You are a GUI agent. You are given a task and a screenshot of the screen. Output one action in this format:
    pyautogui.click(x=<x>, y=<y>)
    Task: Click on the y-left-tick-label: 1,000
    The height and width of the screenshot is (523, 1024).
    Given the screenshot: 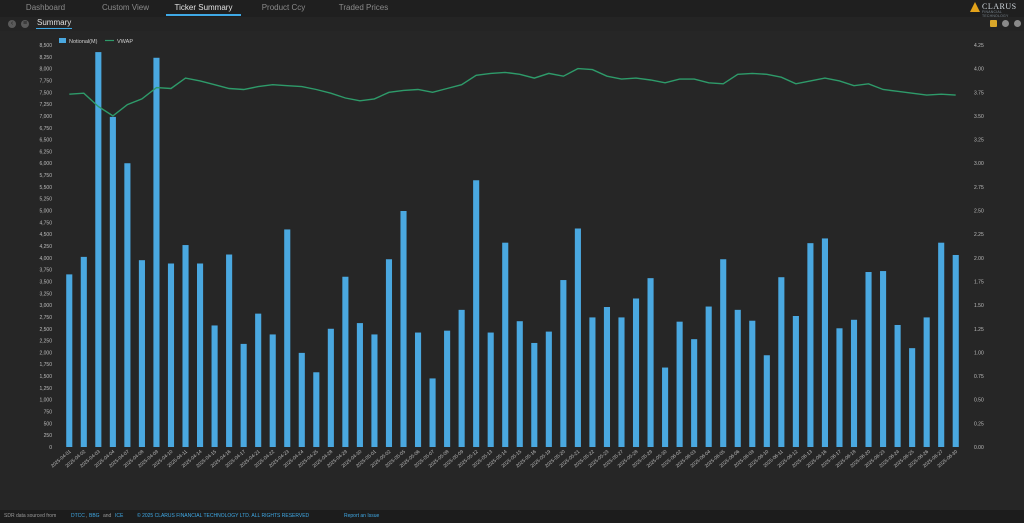 What is the action you would take?
    pyautogui.click(x=45, y=401)
    